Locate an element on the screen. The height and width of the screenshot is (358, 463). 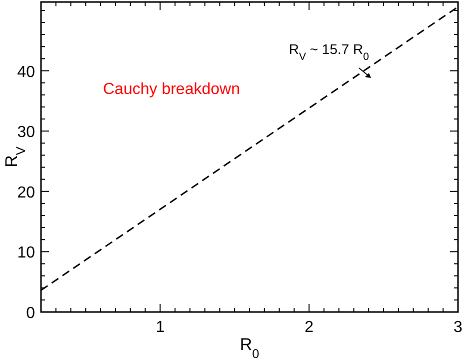
y-tick-label: 0 is located at coordinates (31, 313).